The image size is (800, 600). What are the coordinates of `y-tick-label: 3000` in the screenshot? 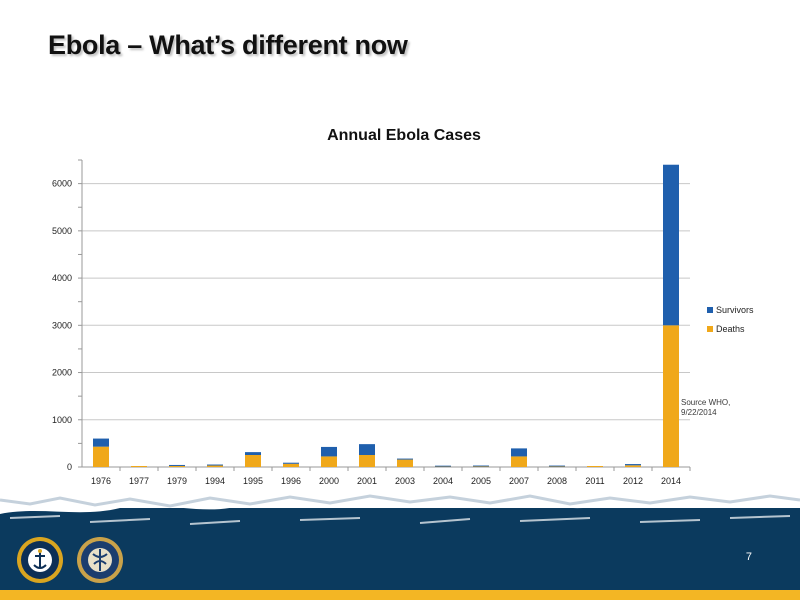 It's located at (62, 325).